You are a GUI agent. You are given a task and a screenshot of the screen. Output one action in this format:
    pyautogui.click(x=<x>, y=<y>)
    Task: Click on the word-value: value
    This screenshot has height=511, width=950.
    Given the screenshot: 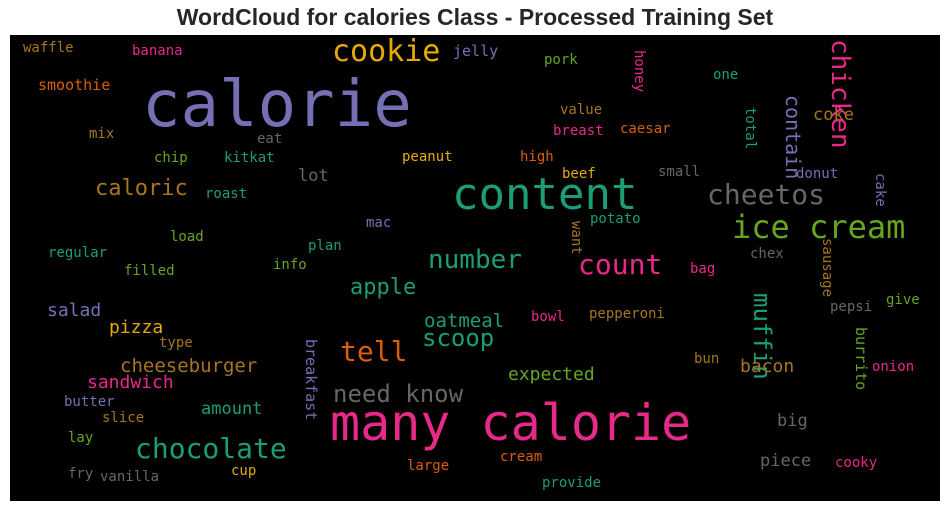 What is the action you would take?
    pyautogui.click(x=581, y=110)
    